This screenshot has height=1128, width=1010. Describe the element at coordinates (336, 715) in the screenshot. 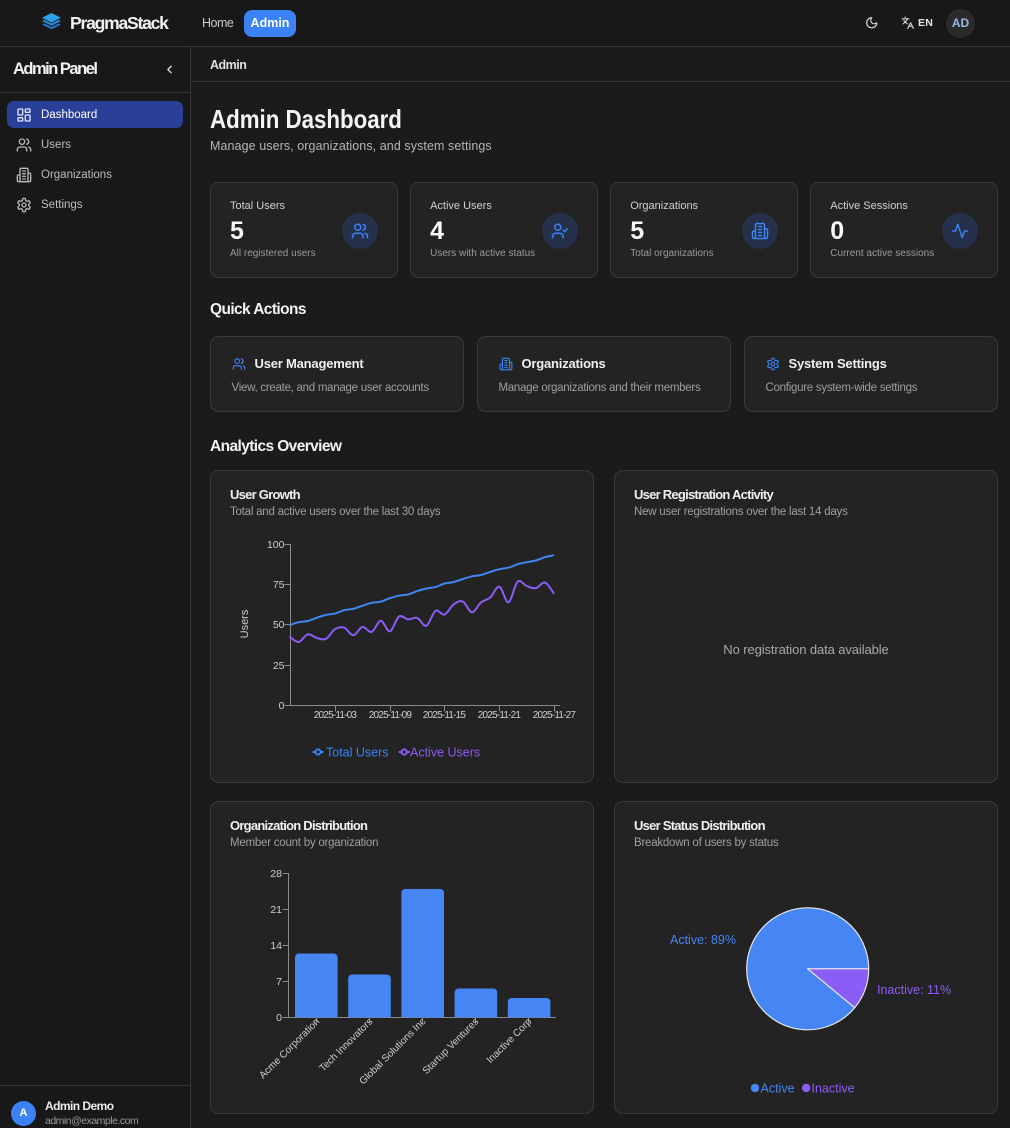

I see `svg-text: 2025-11-03` at that location.